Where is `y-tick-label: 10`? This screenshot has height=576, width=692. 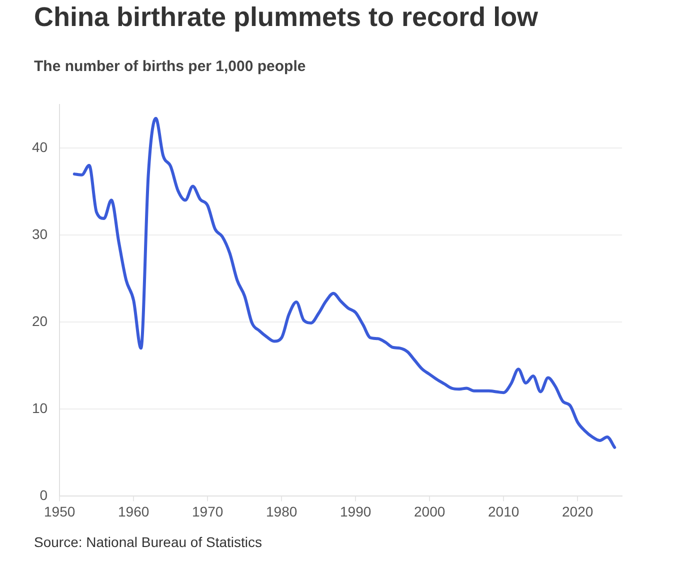 y-tick-label: 10 is located at coordinates (40, 408).